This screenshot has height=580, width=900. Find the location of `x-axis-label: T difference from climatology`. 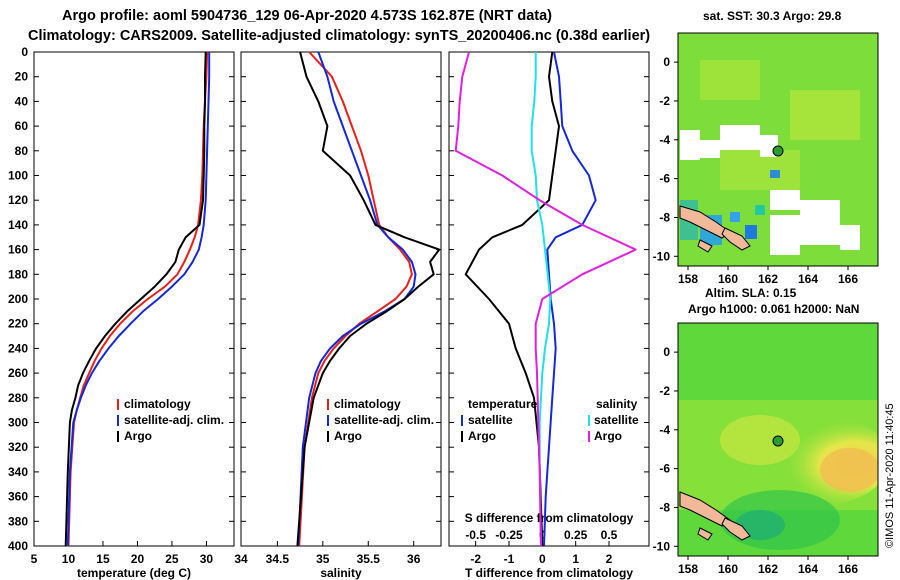

x-axis-label: T difference from climatology is located at coordinates (549, 573).